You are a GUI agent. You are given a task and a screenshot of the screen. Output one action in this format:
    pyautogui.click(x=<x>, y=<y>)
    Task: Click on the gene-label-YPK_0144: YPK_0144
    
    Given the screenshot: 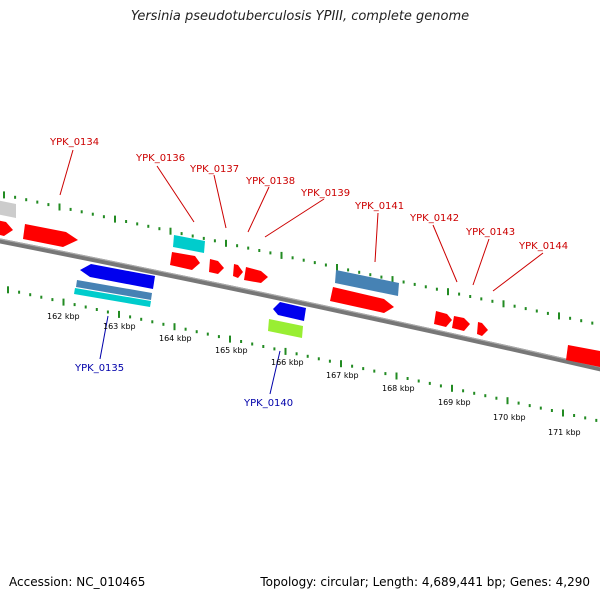 What is the action you would take?
    pyautogui.click(x=543, y=246)
    